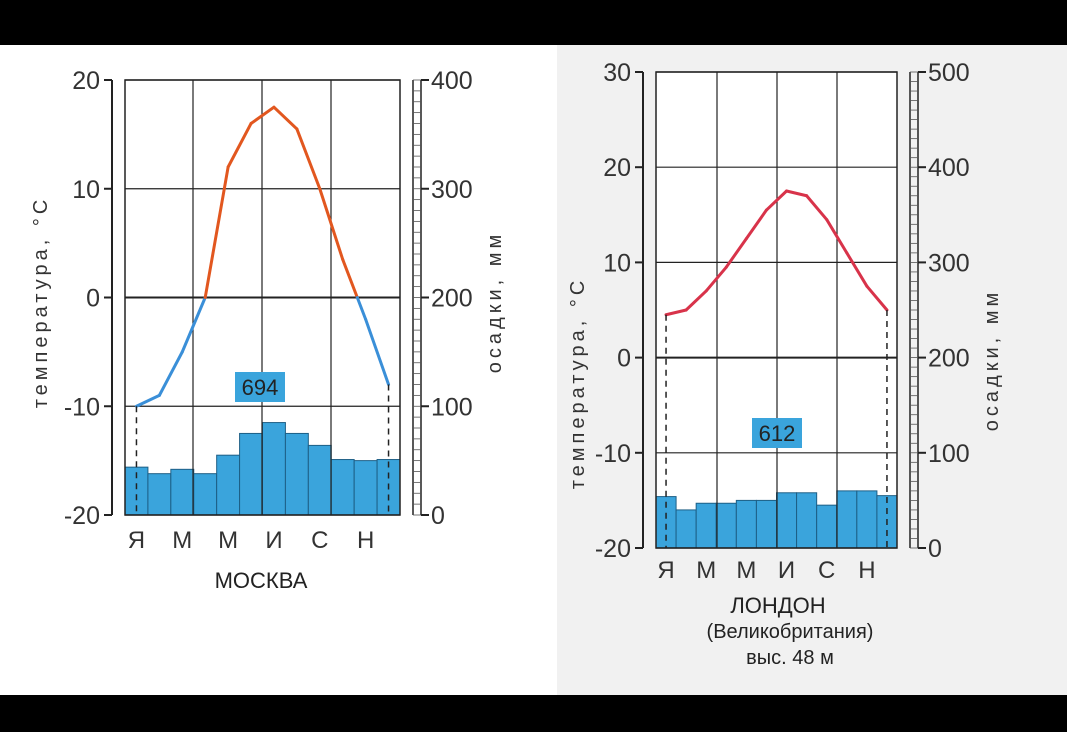 The height and width of the screenshot is (732, 1067). Describe the element at coordinates (777, 605) in the screenshot. I see `city-title: ЛОНДОН` at that location.